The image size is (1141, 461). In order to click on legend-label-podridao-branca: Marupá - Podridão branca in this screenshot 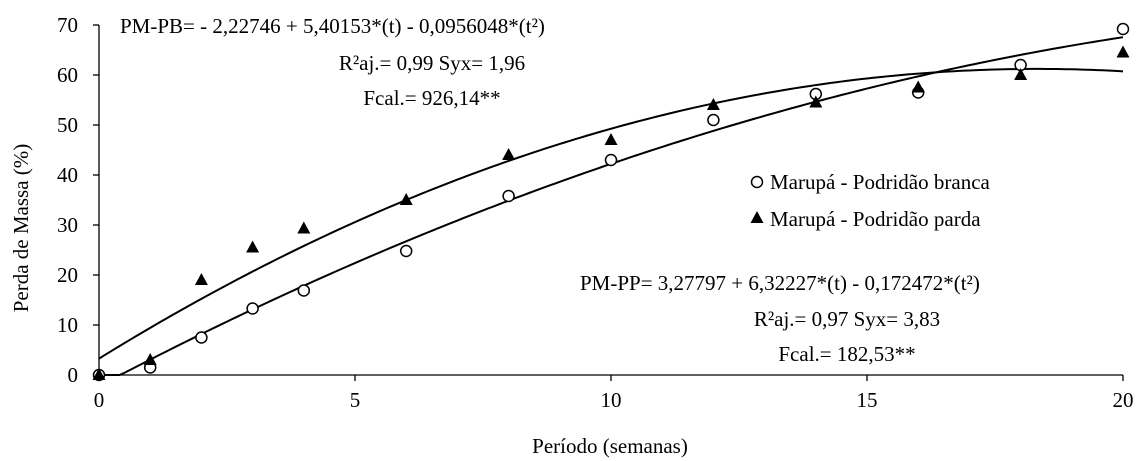, I will do `click(880, 182)`.